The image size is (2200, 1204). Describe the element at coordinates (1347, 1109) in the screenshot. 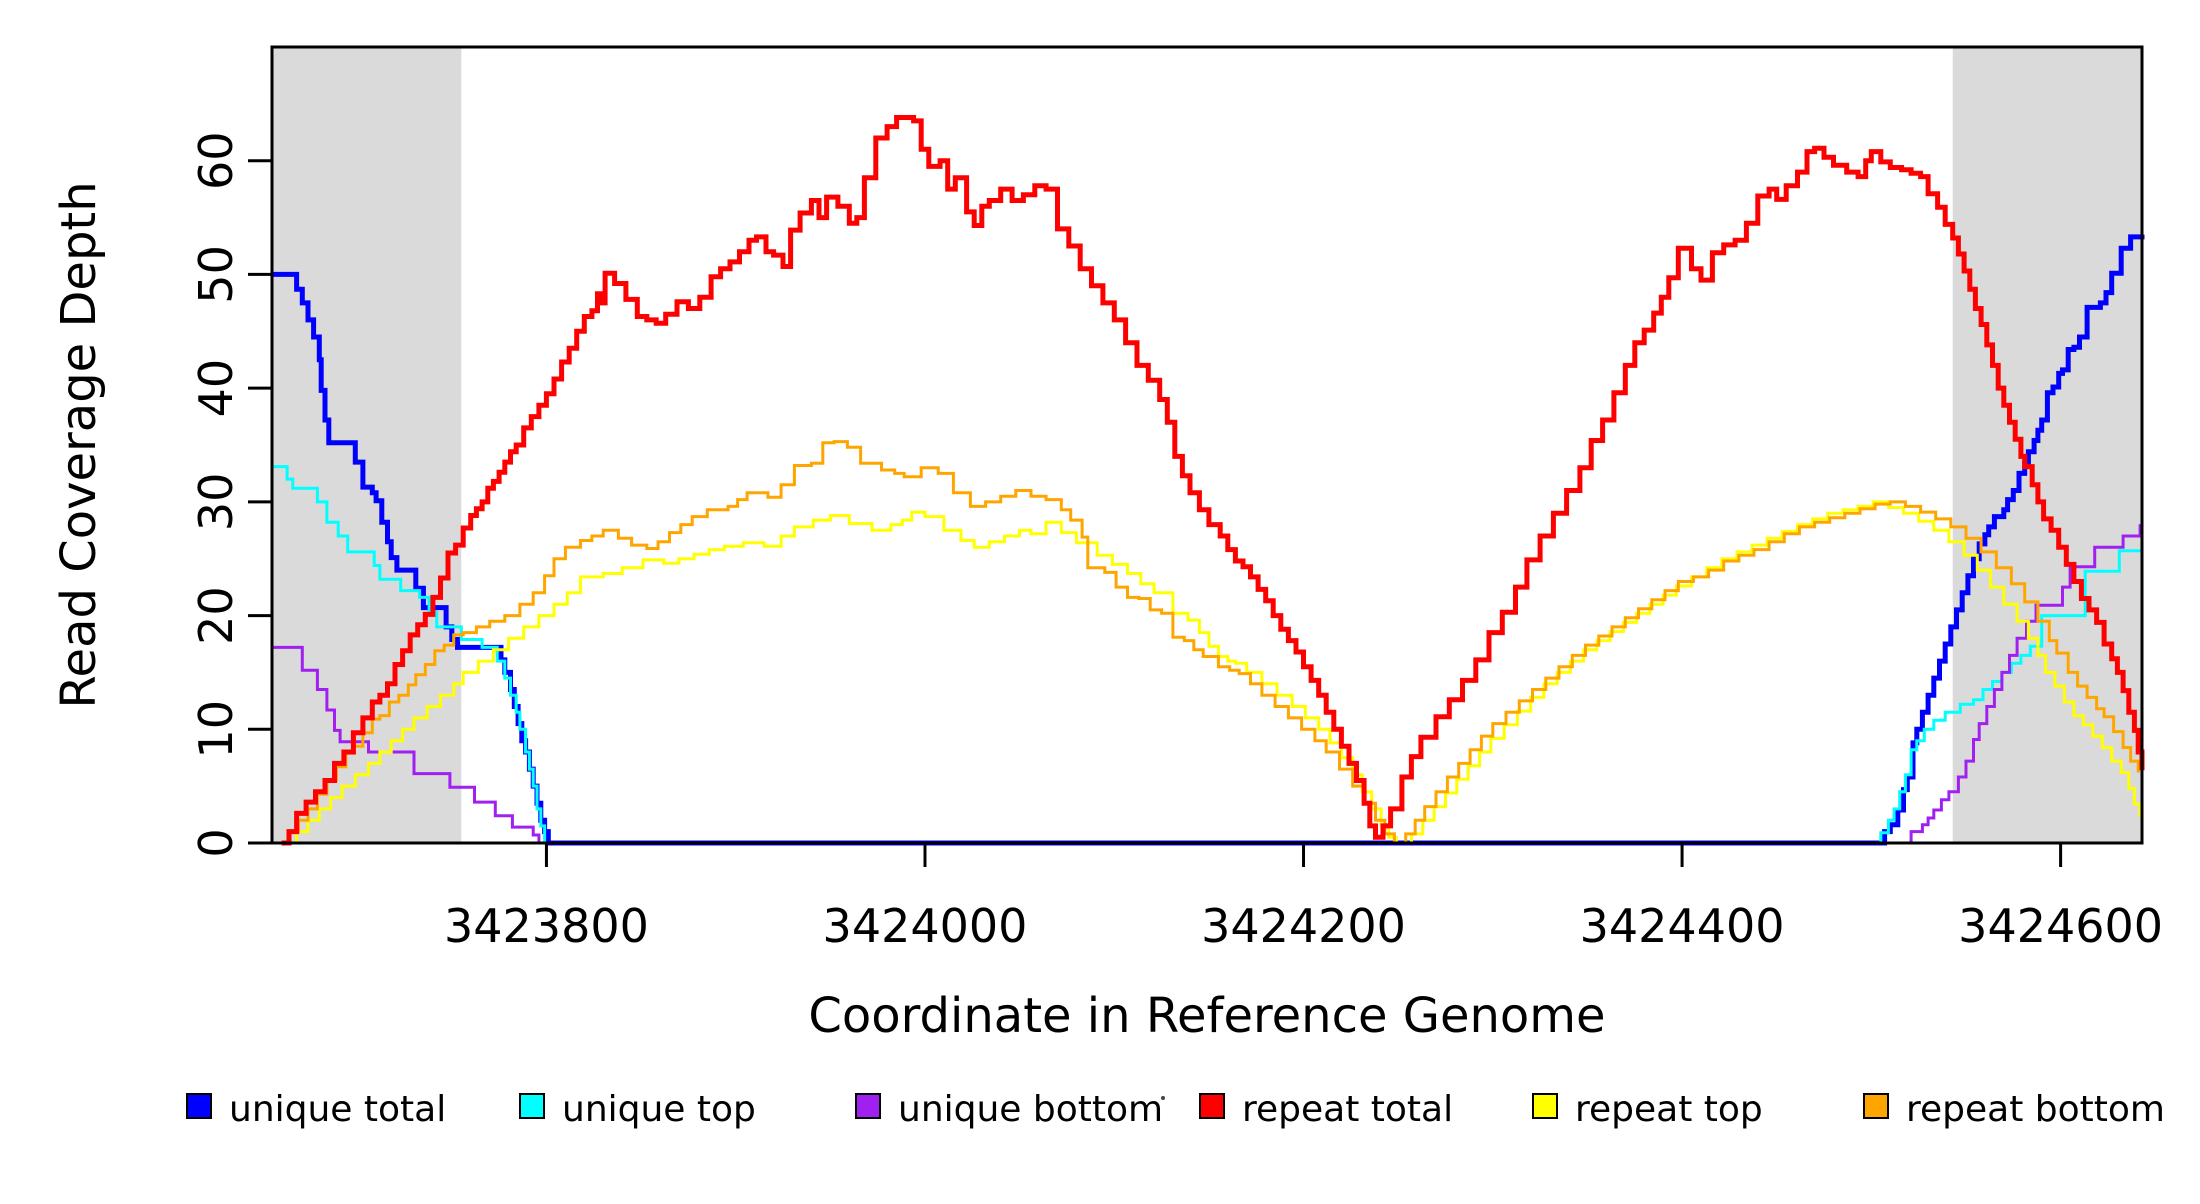

I see `legend-label-repeat-total: repeat total` at that location.